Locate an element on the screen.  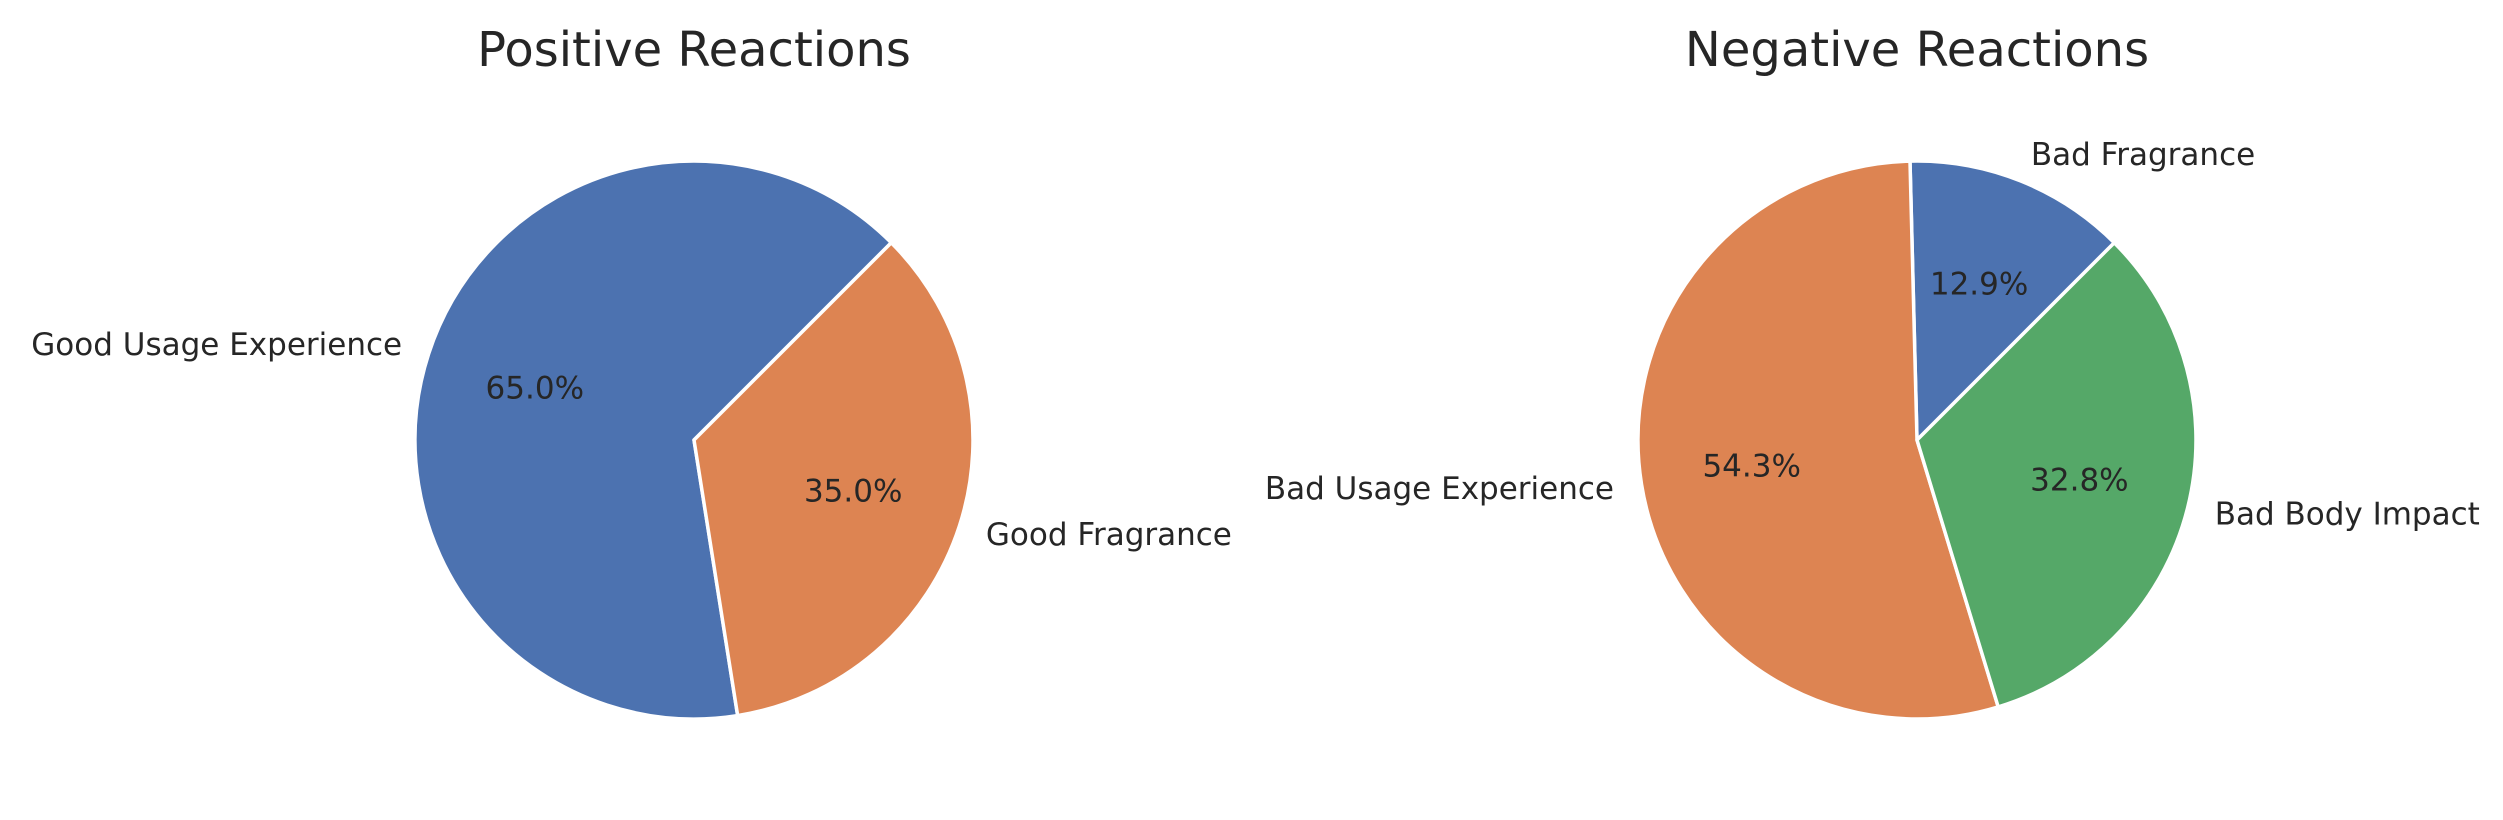
pie-category-label: Bad Fragrance is located at coordinates (2143, 155).